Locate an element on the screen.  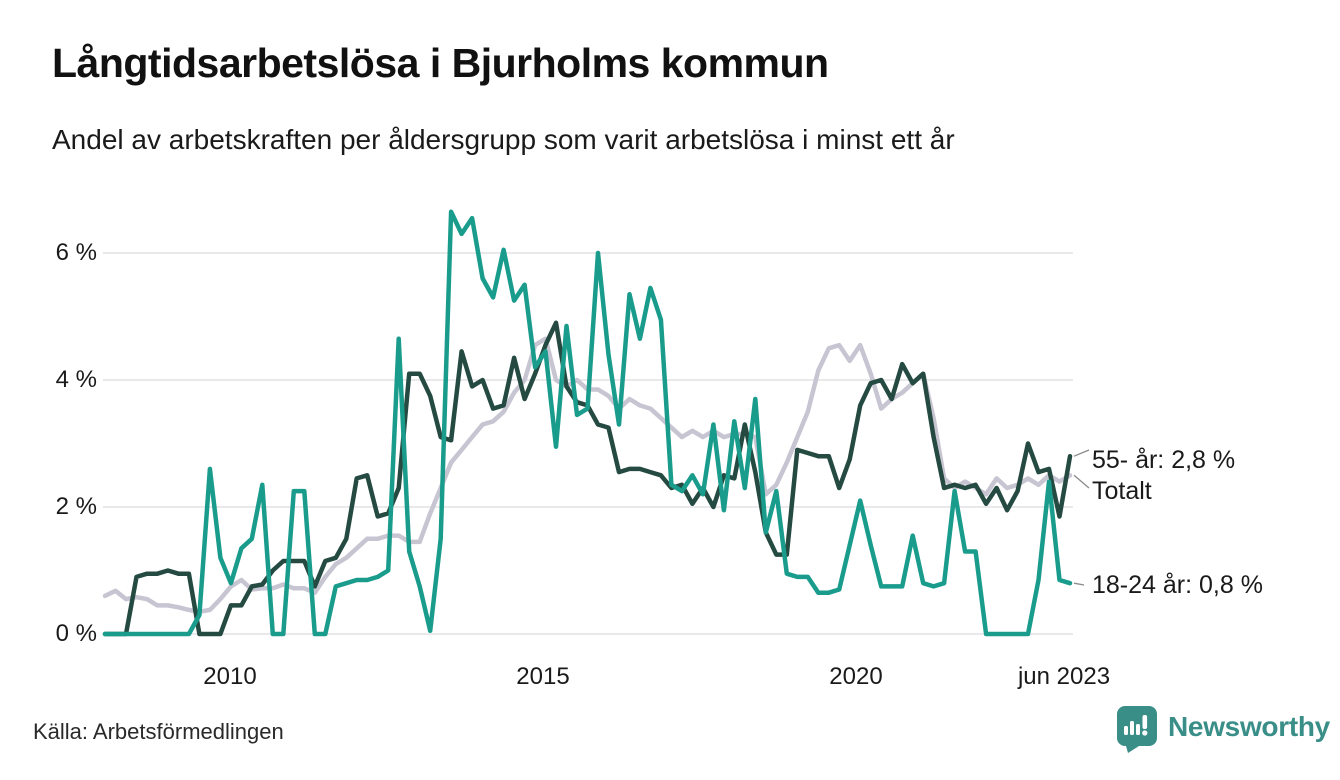
series-end-label-55-ar: 55- år: 2,8 % is located at coordinates (1164, 460).